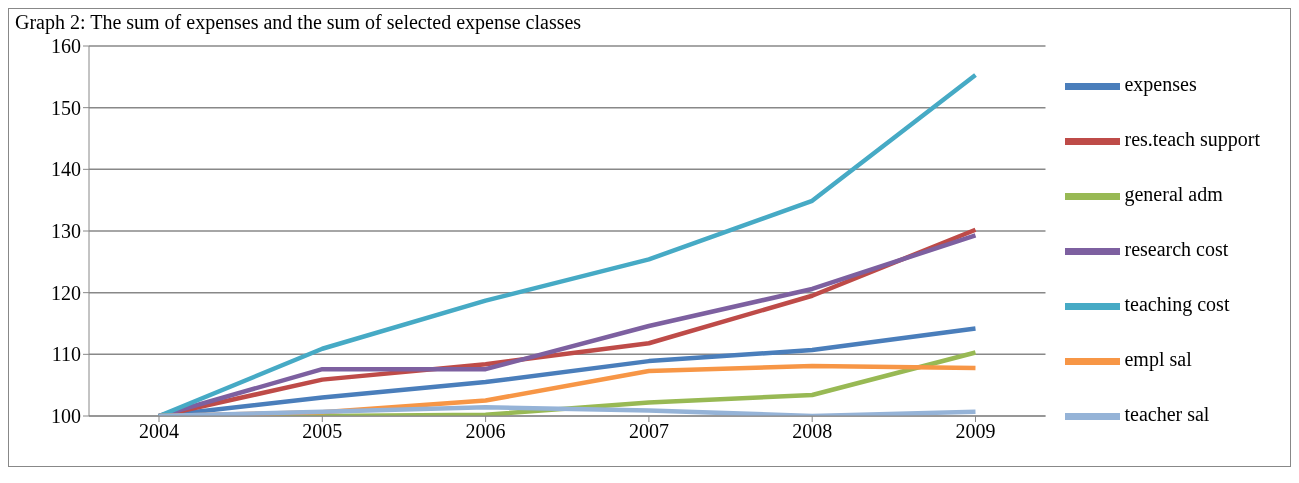 The width and height of the screenshot is (1299, 483). I want to click on y-tick-label: 100, so click(66, 416).